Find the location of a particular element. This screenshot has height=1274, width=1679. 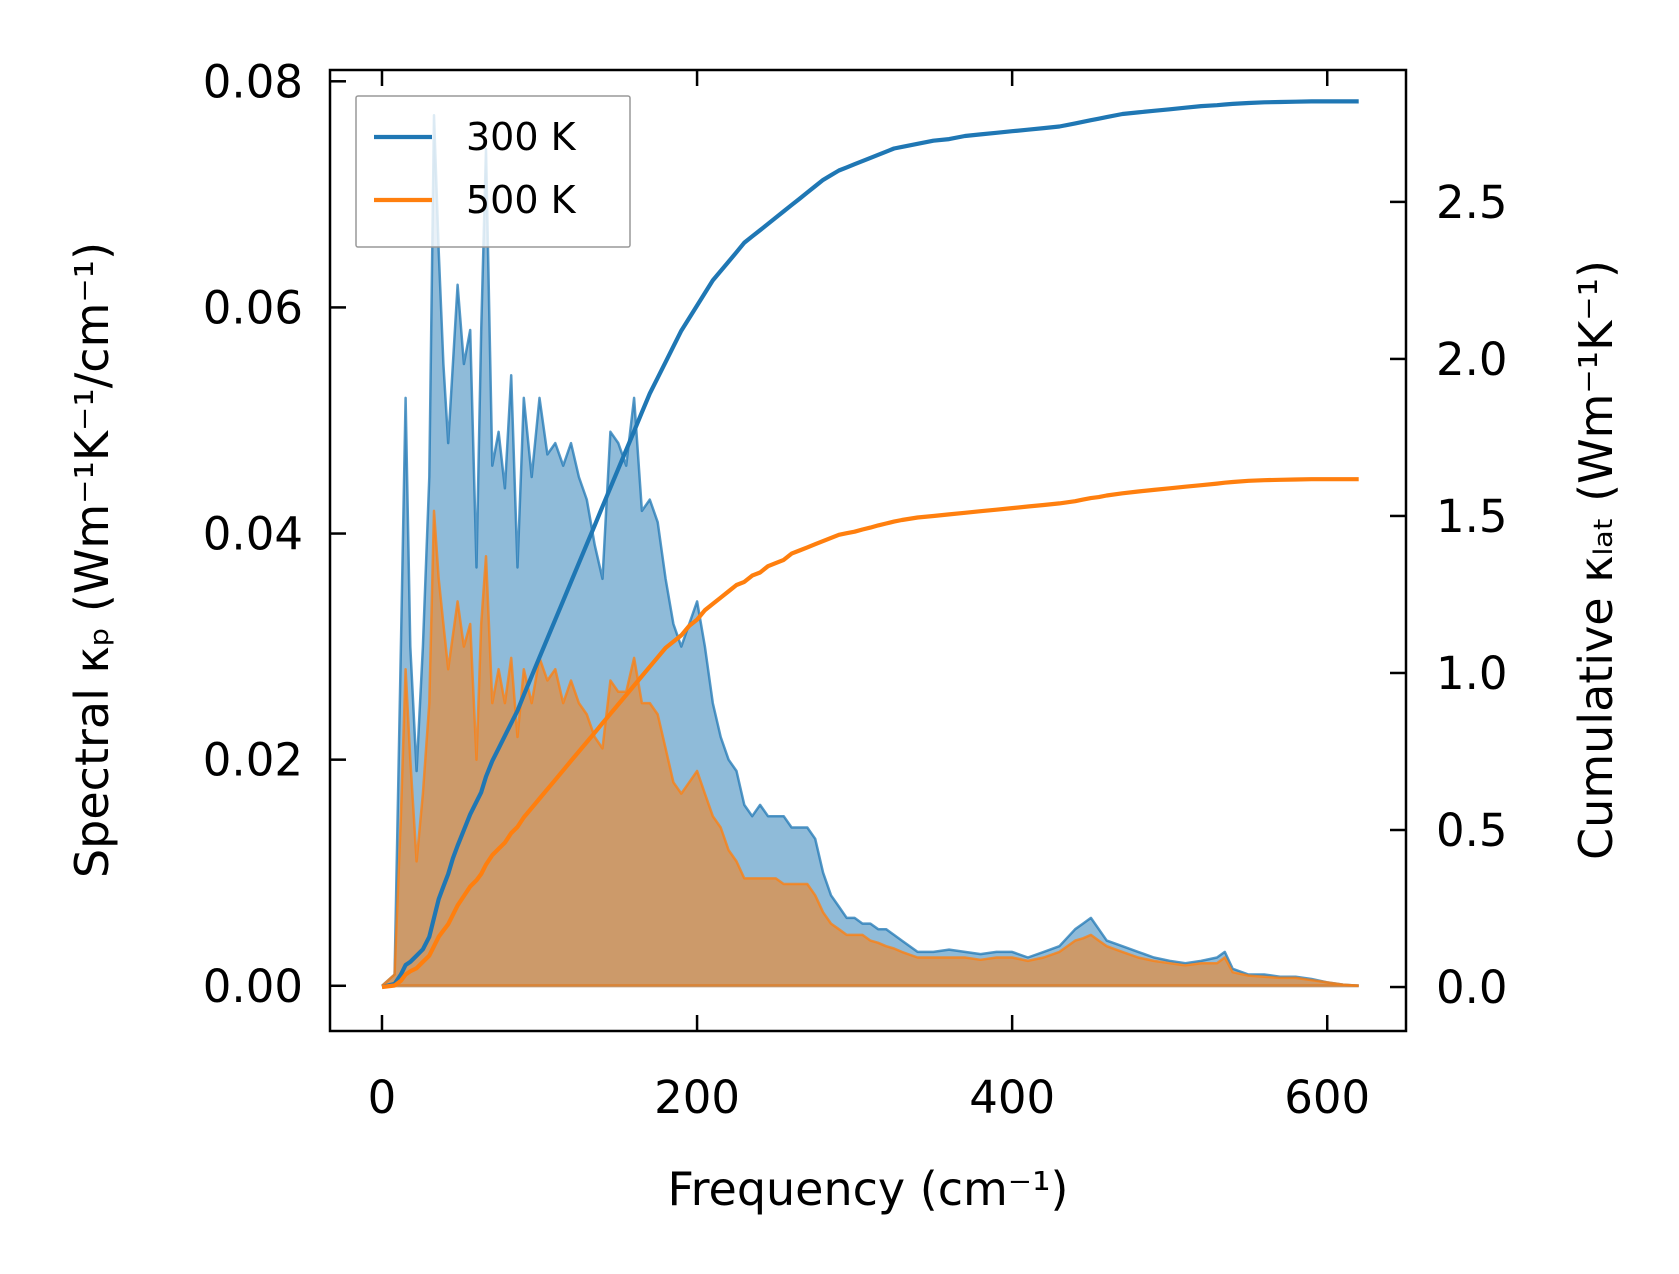

y-left-tick-label: 0.02 is located at coordinates (253, 760).